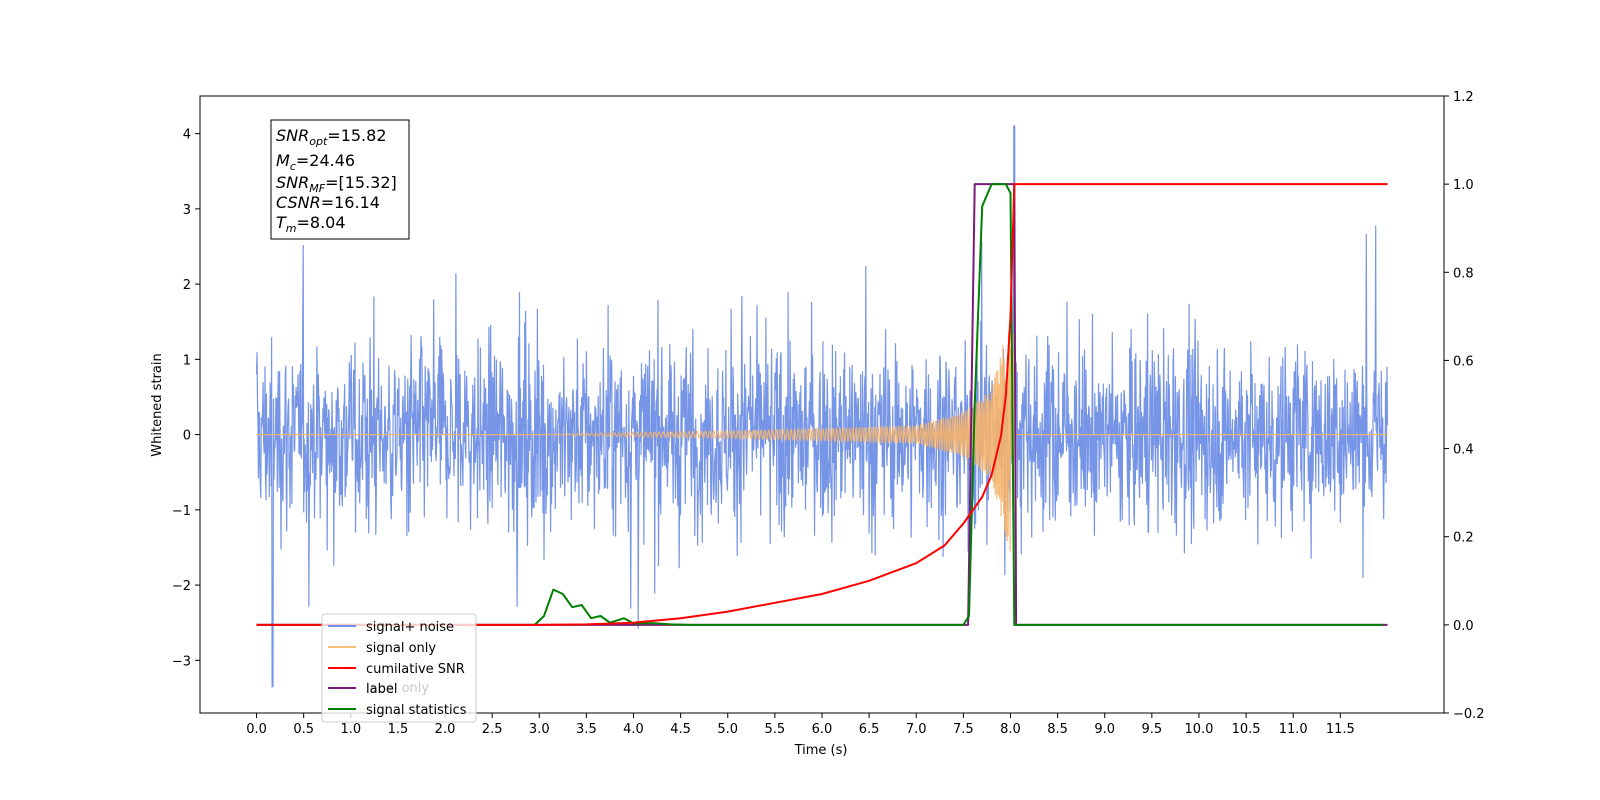  What do you see at coordinates (381, 689) in the screenshot?
I see `svg-text: label` at bounding box center [381, 689].